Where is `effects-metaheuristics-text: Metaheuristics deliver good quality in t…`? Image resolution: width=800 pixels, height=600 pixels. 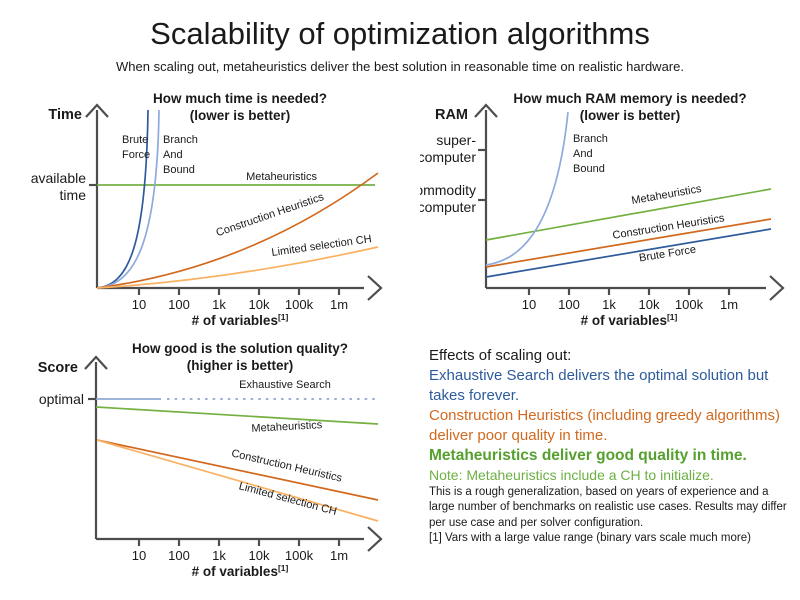
effects-metaheuristics-text: Metaheuristics deliver good quality in t… is located at coordinates (588, 455).